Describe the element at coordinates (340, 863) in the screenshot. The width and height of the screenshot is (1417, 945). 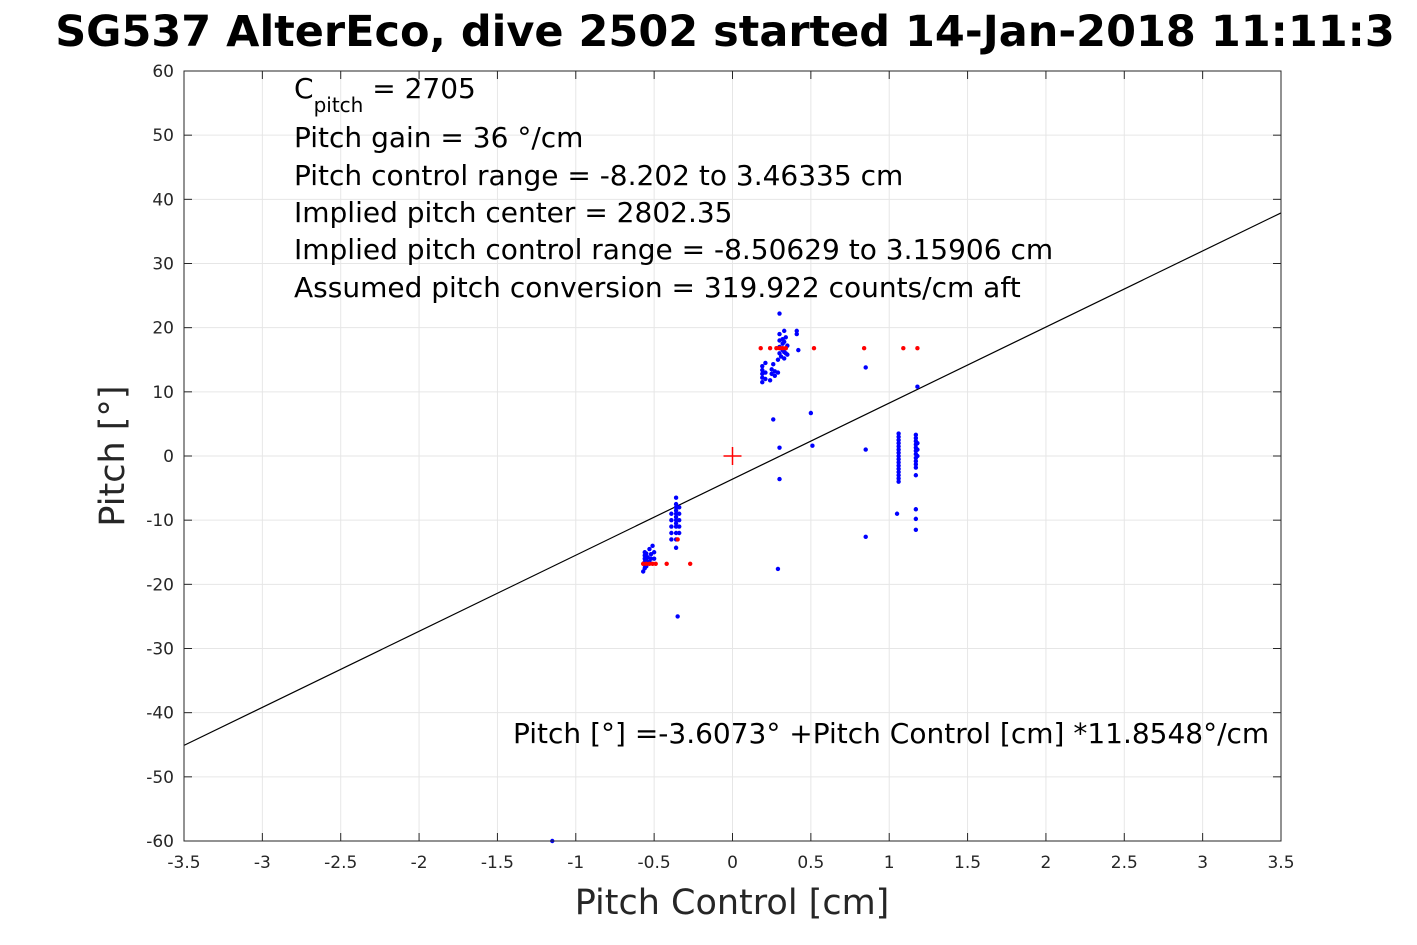
I see `x-tick-label: -2.5` at that location.